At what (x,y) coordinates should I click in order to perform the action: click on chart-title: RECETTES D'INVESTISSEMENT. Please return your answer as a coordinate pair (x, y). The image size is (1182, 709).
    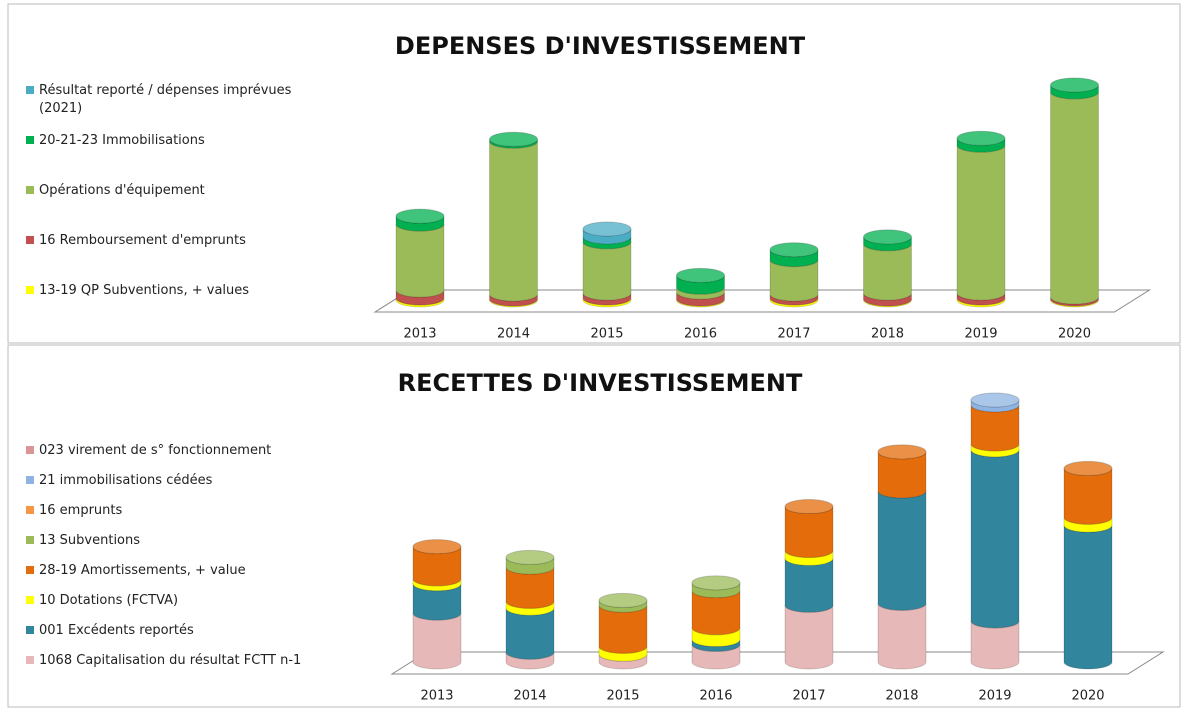
    Looking at the image, I should click on (600, 383).